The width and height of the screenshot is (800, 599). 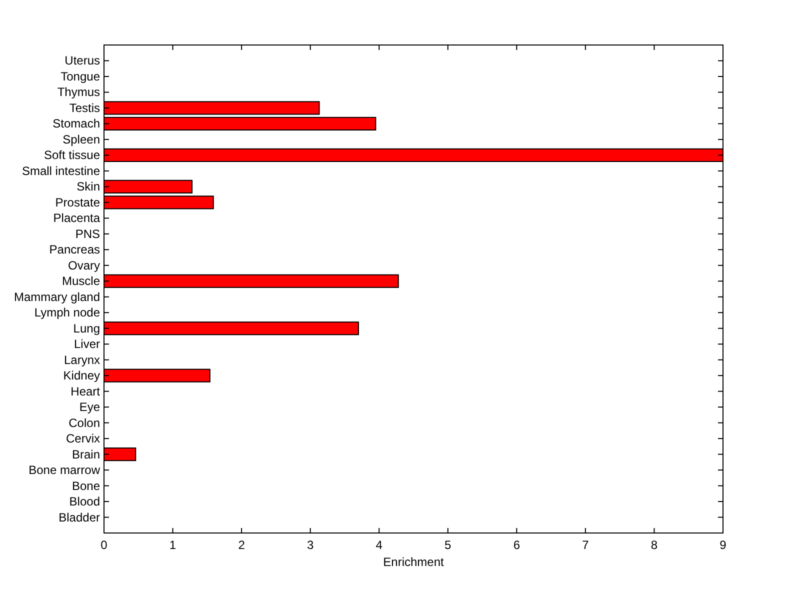 What do you see at coordinates (86, 485) in the screenshot?
I see `y-tick-label: Bone` at bounding box center [86, 485].